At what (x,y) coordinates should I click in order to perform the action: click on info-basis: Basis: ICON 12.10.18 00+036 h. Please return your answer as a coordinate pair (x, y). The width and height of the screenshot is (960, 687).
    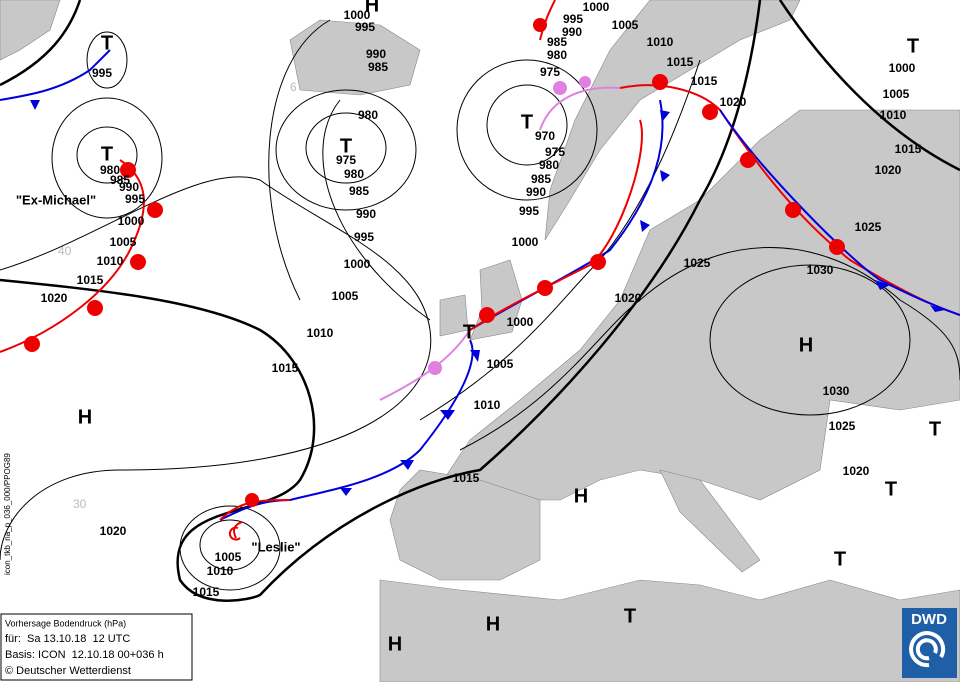
    Looking at the image, I should click on (84, 655).